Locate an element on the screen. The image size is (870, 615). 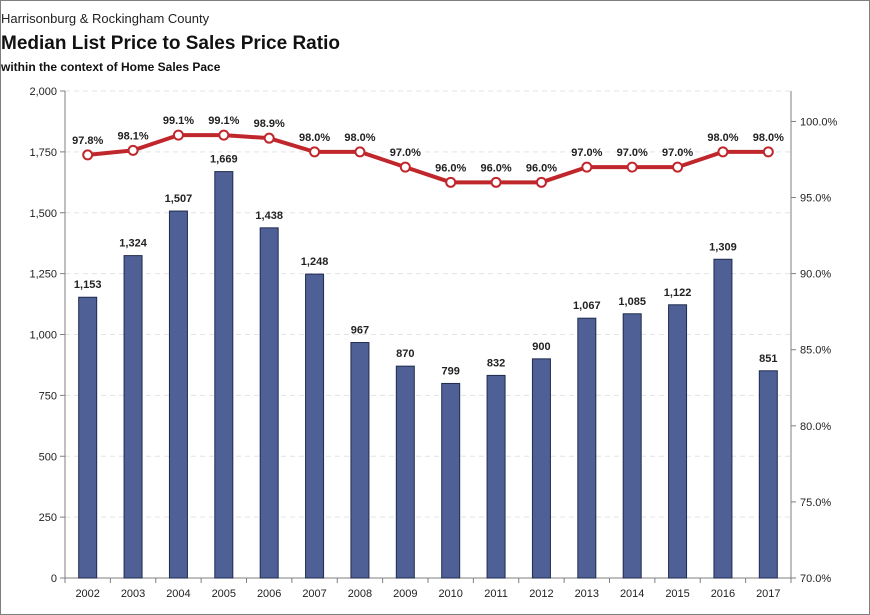
line-data-label: 98.9% is located at coordinates (269, 124).